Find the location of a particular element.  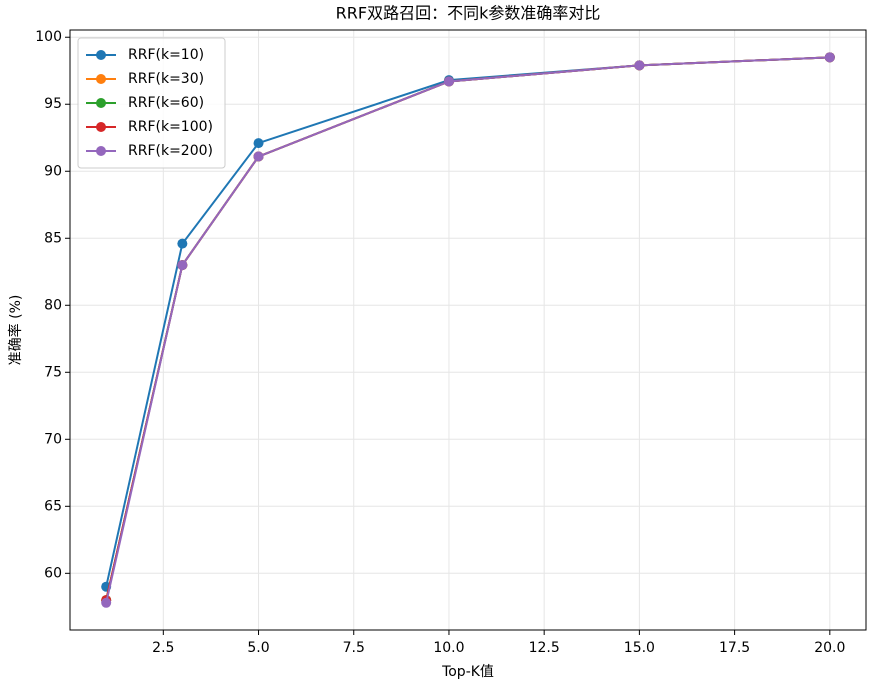

y-tick-label: 90 is located at coordinates (53, 171).